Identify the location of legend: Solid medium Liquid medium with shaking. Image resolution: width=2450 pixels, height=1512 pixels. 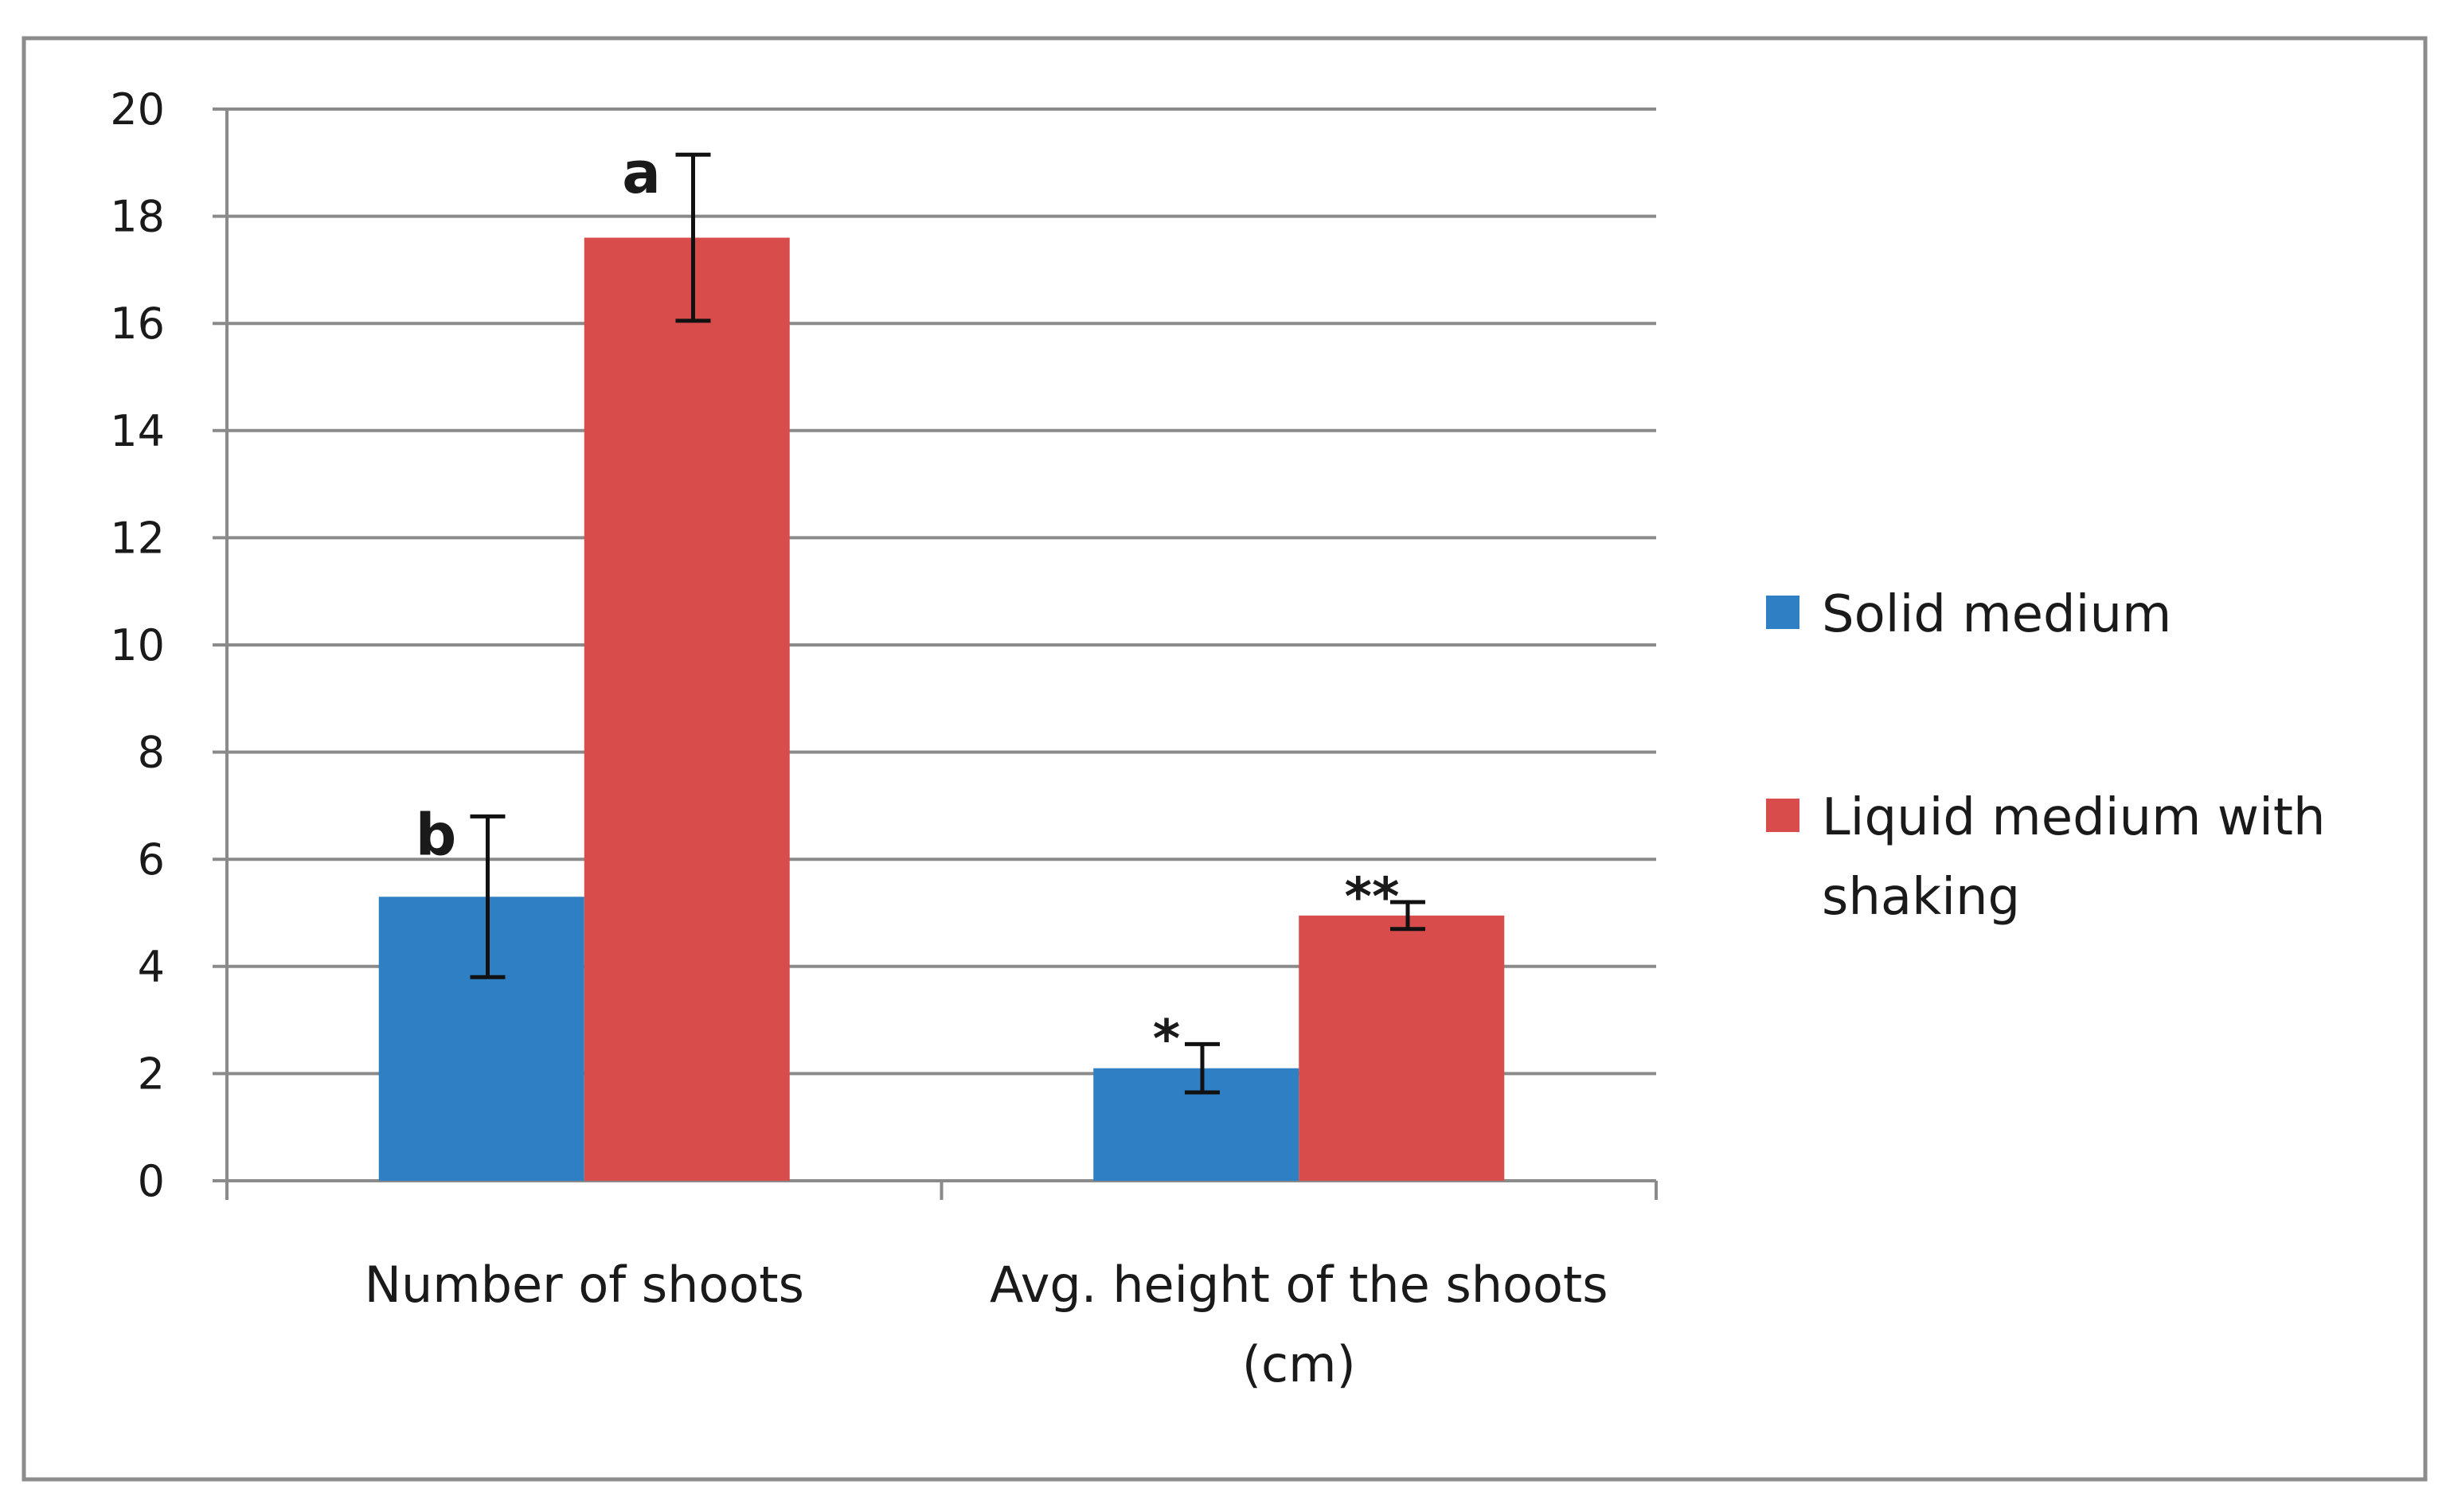
(2046, 756).